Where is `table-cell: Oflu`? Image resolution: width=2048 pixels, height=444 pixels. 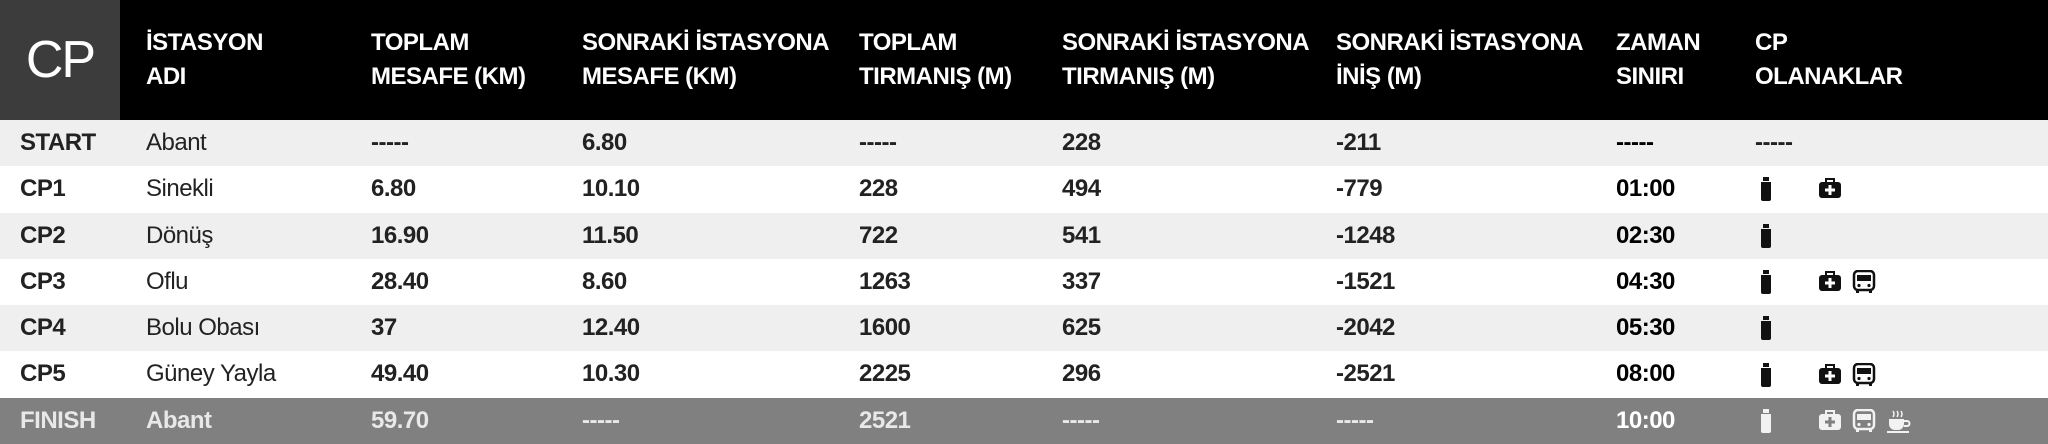 table-cell: Oflu is located at coordinates (167, 281).